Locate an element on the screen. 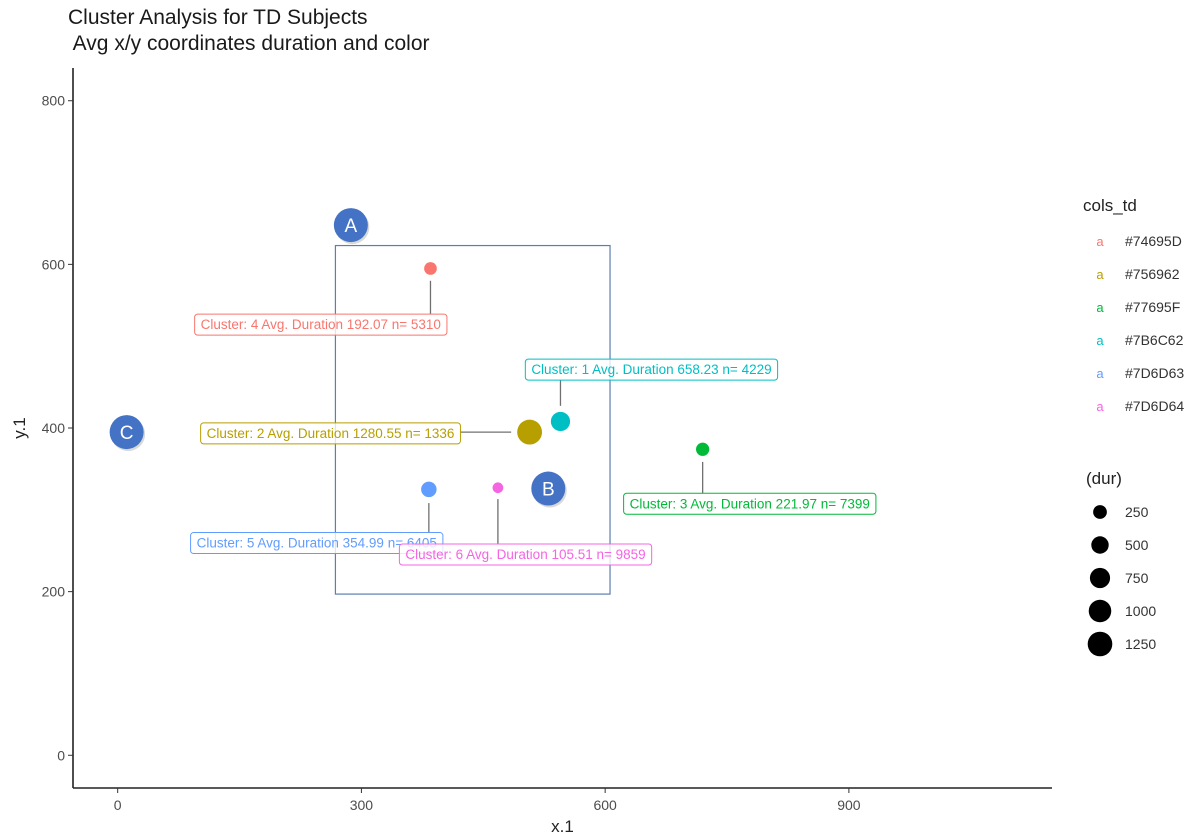 Image resolution: width=1204 pixels, height=836 pixels. chart-title: Cluster Analysis for TD Subjects is located at coordinates (218, 17).